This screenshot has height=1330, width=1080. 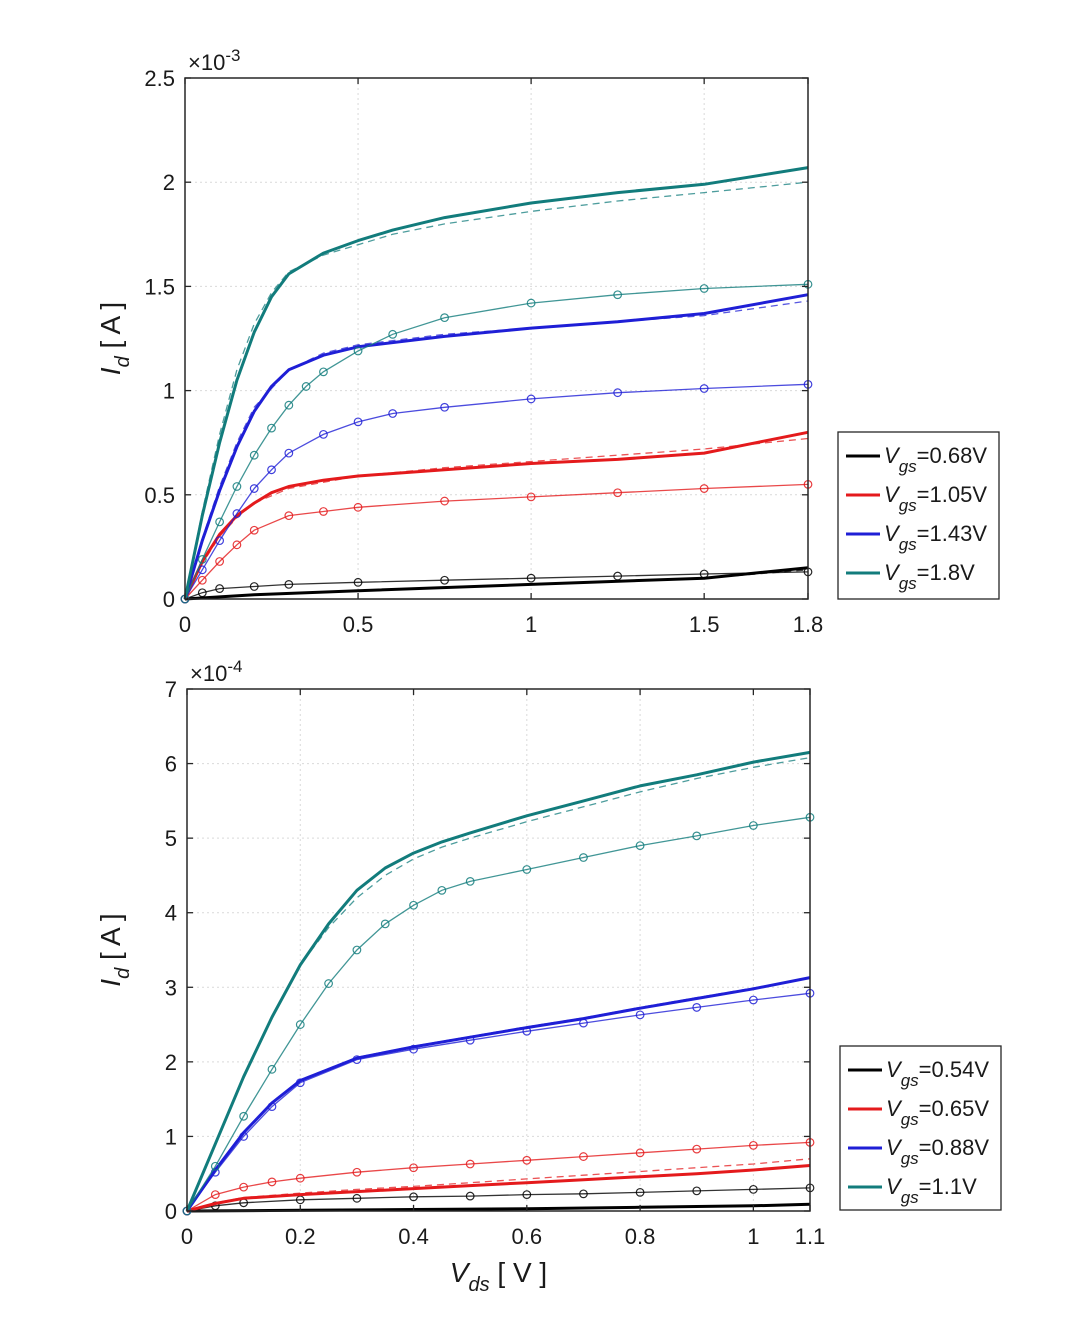 What do you see at coordinates (937, 1073) in the screenshot?
I see `legend-entry-label: Vgs=0.54V` at bounding box center [937, 1073].